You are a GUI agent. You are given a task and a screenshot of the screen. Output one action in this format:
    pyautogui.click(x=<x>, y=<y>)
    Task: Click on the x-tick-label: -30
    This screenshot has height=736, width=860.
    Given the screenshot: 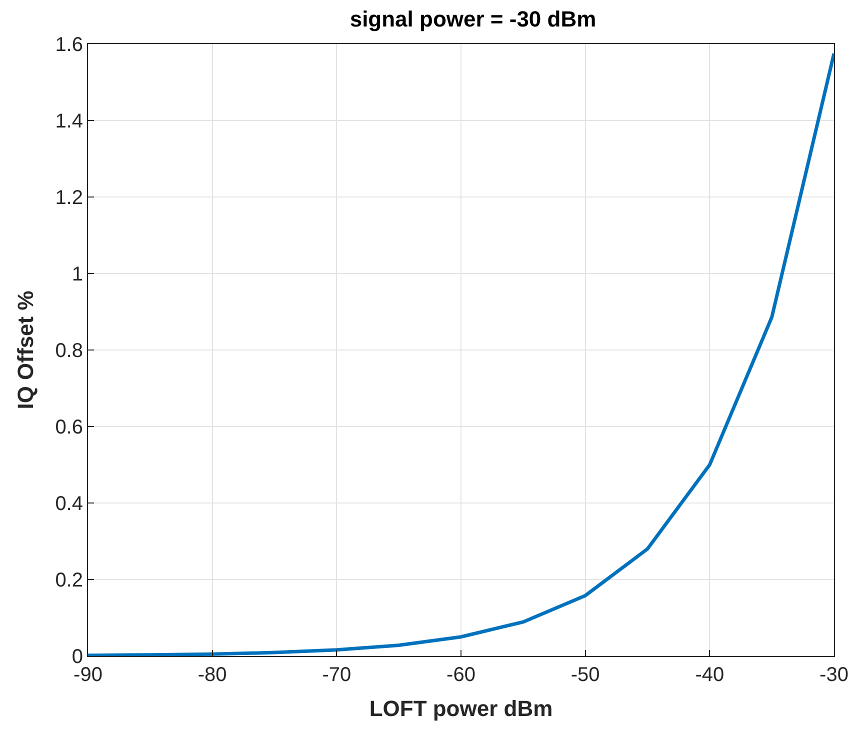 What is the action you would take?
    pyautogui.click(x=834, y=675)
    